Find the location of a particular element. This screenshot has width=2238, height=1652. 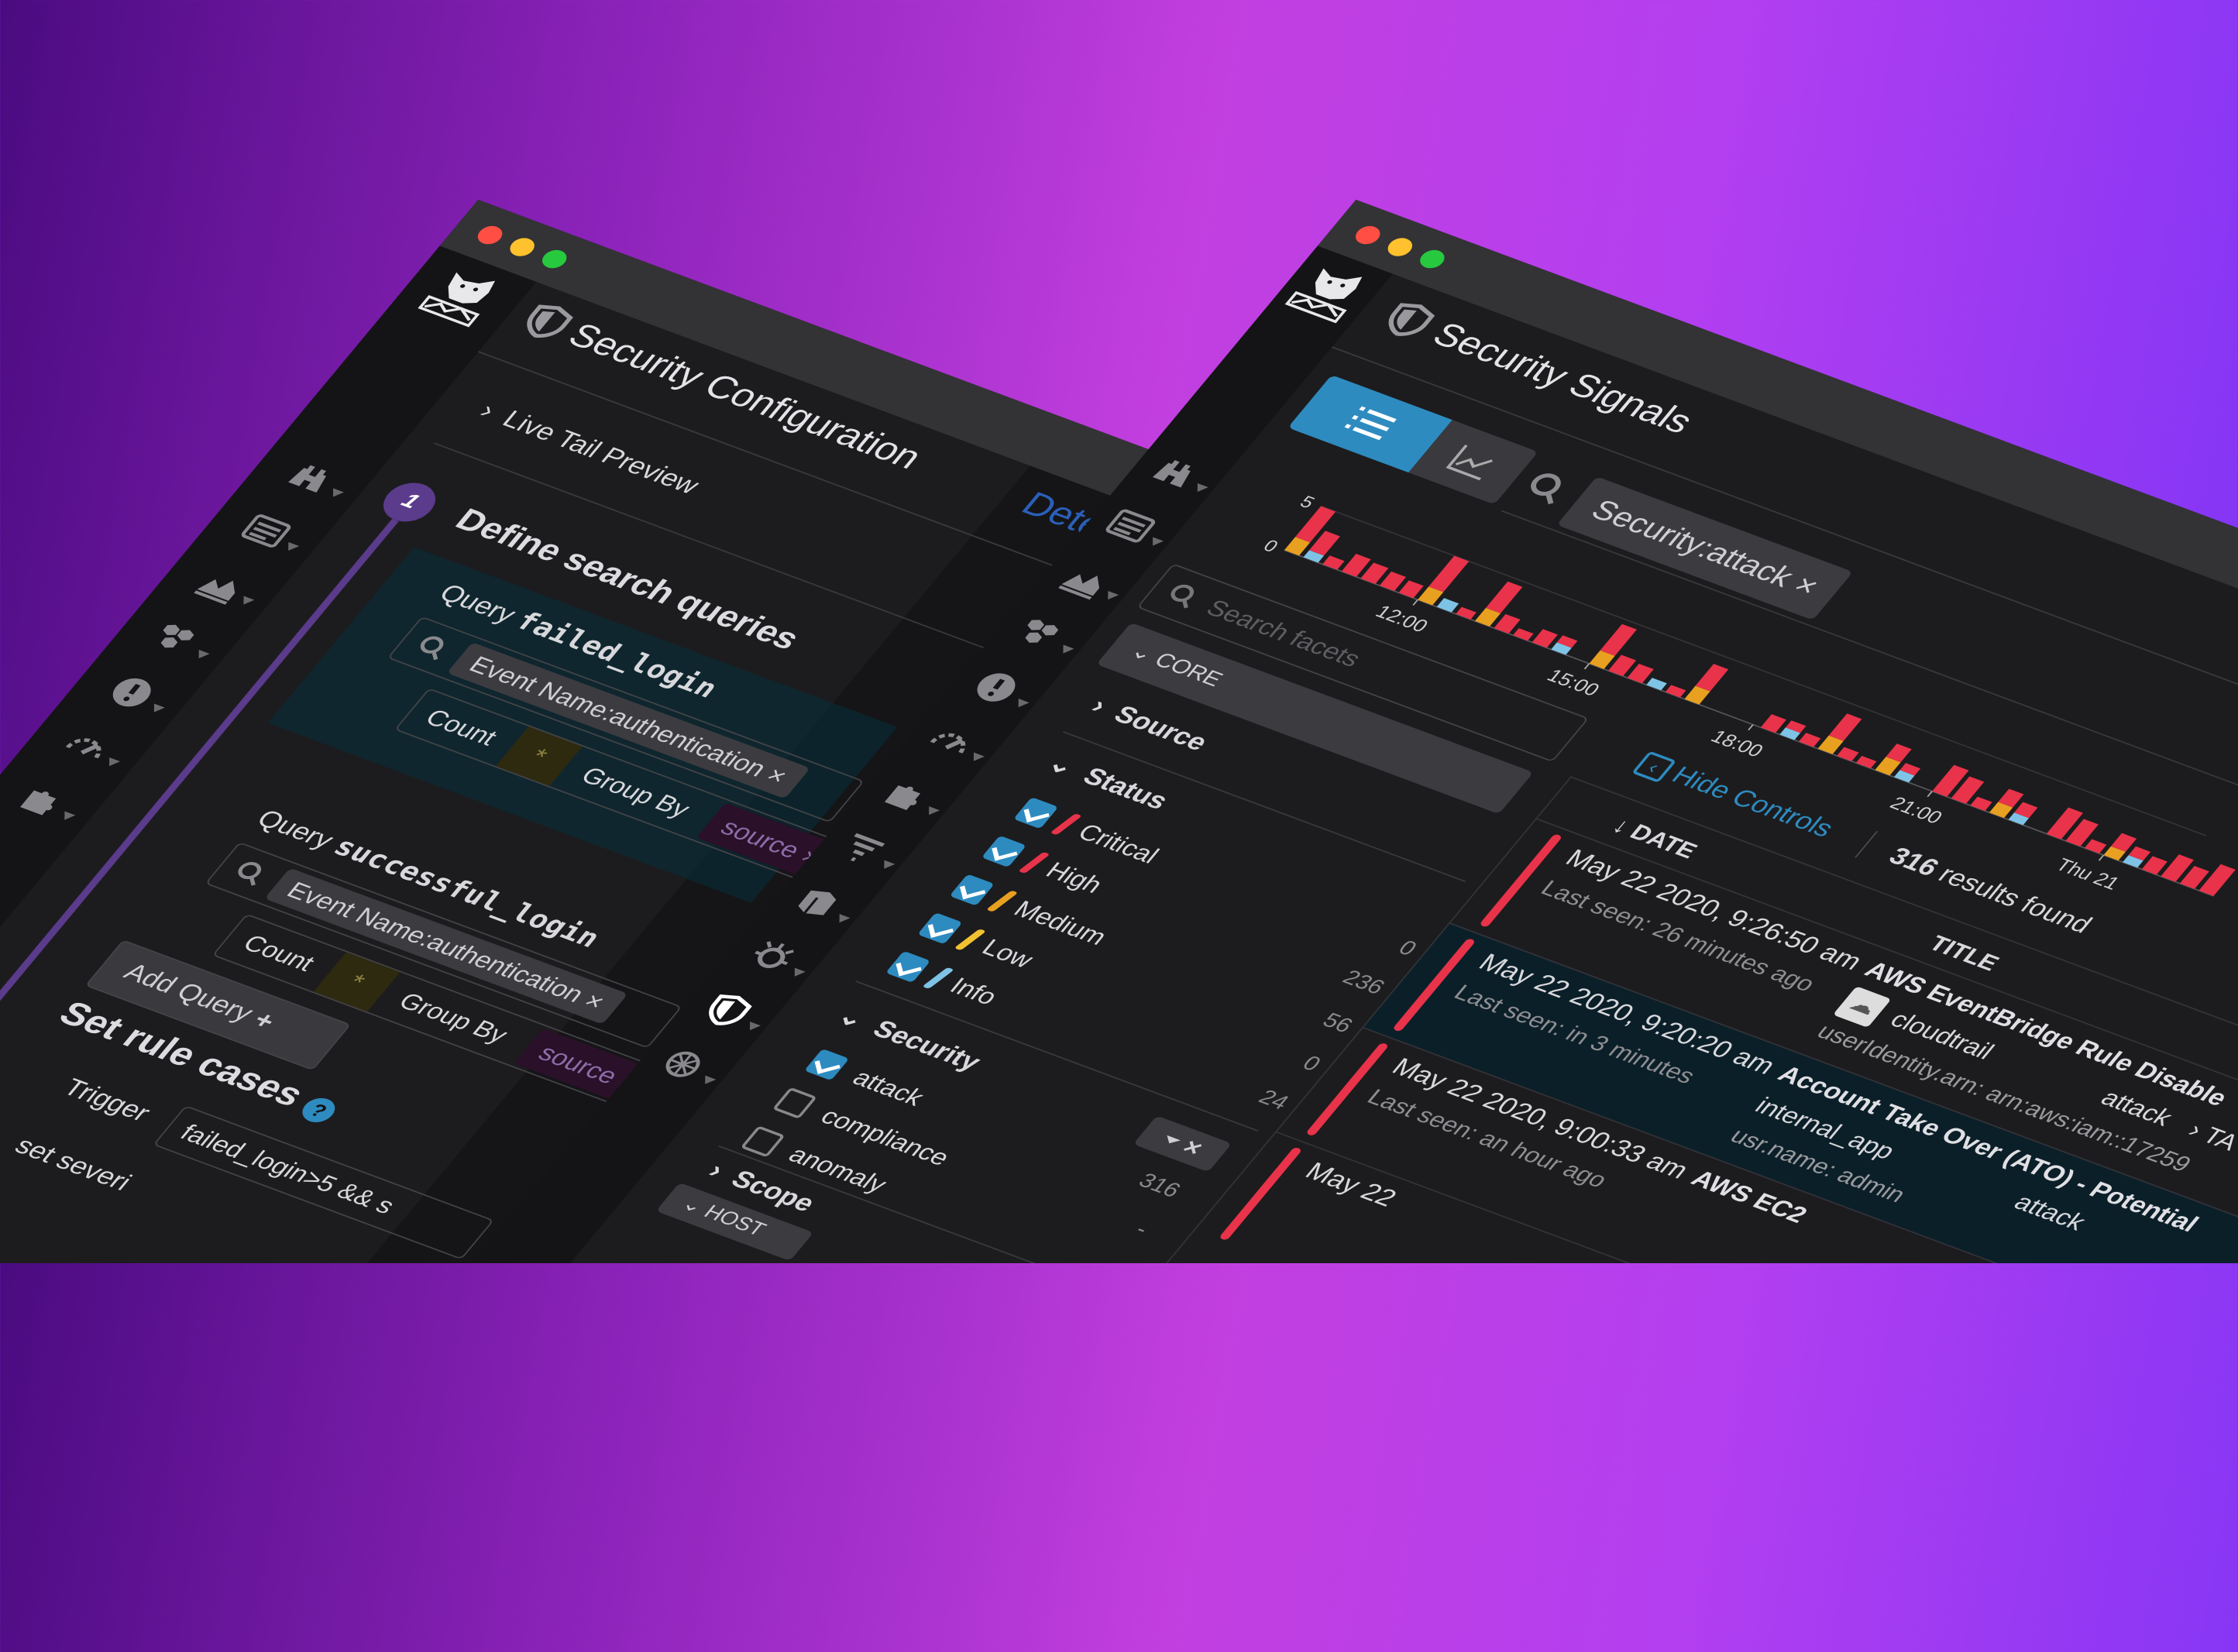

core-label: CORE is located at coordinates (1188, 670).